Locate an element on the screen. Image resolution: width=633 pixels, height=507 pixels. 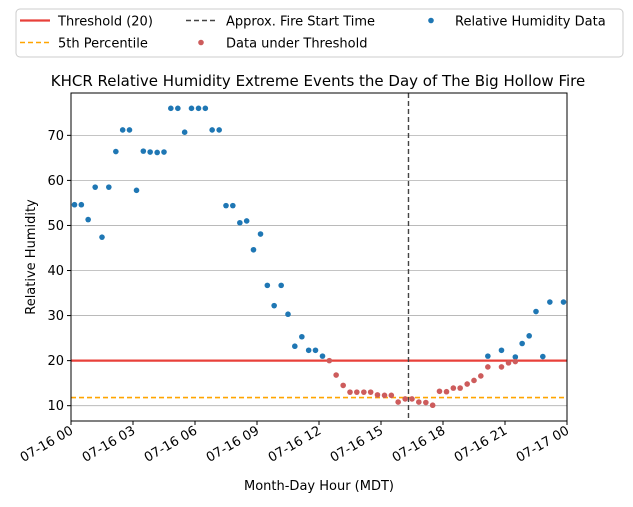
x-axis-label: Month-Day Hour (MDT) is located at coordinates (319, 486).